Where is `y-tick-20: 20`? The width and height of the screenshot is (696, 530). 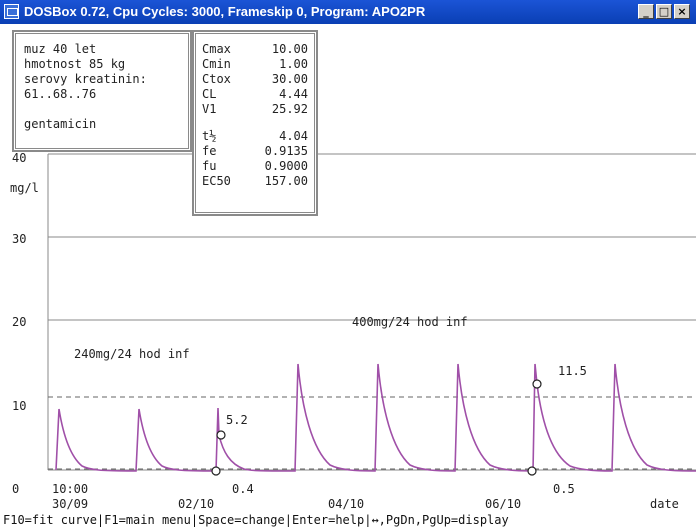 y-tick-20: 20 is located at coordinates (19, 322).